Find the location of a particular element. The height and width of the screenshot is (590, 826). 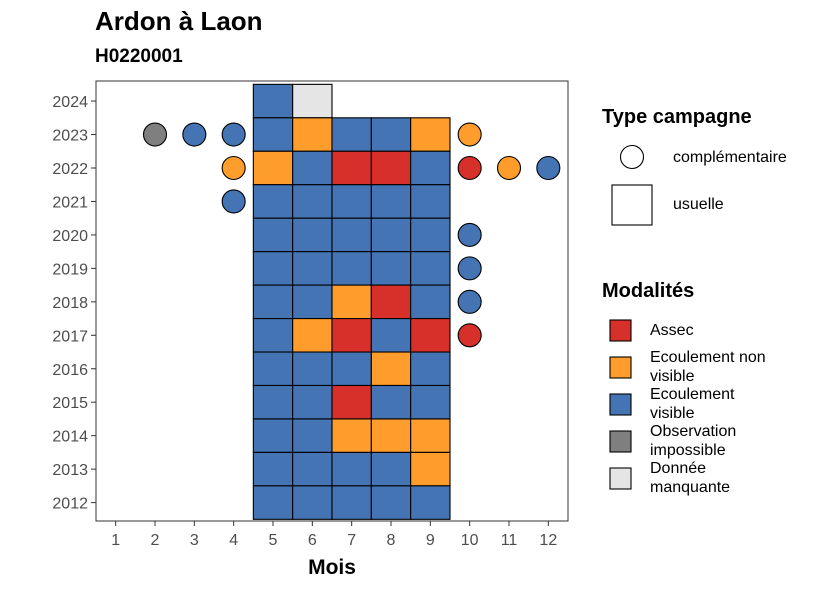

legend-label-assec: Assec is located at coordinates (672, 330).